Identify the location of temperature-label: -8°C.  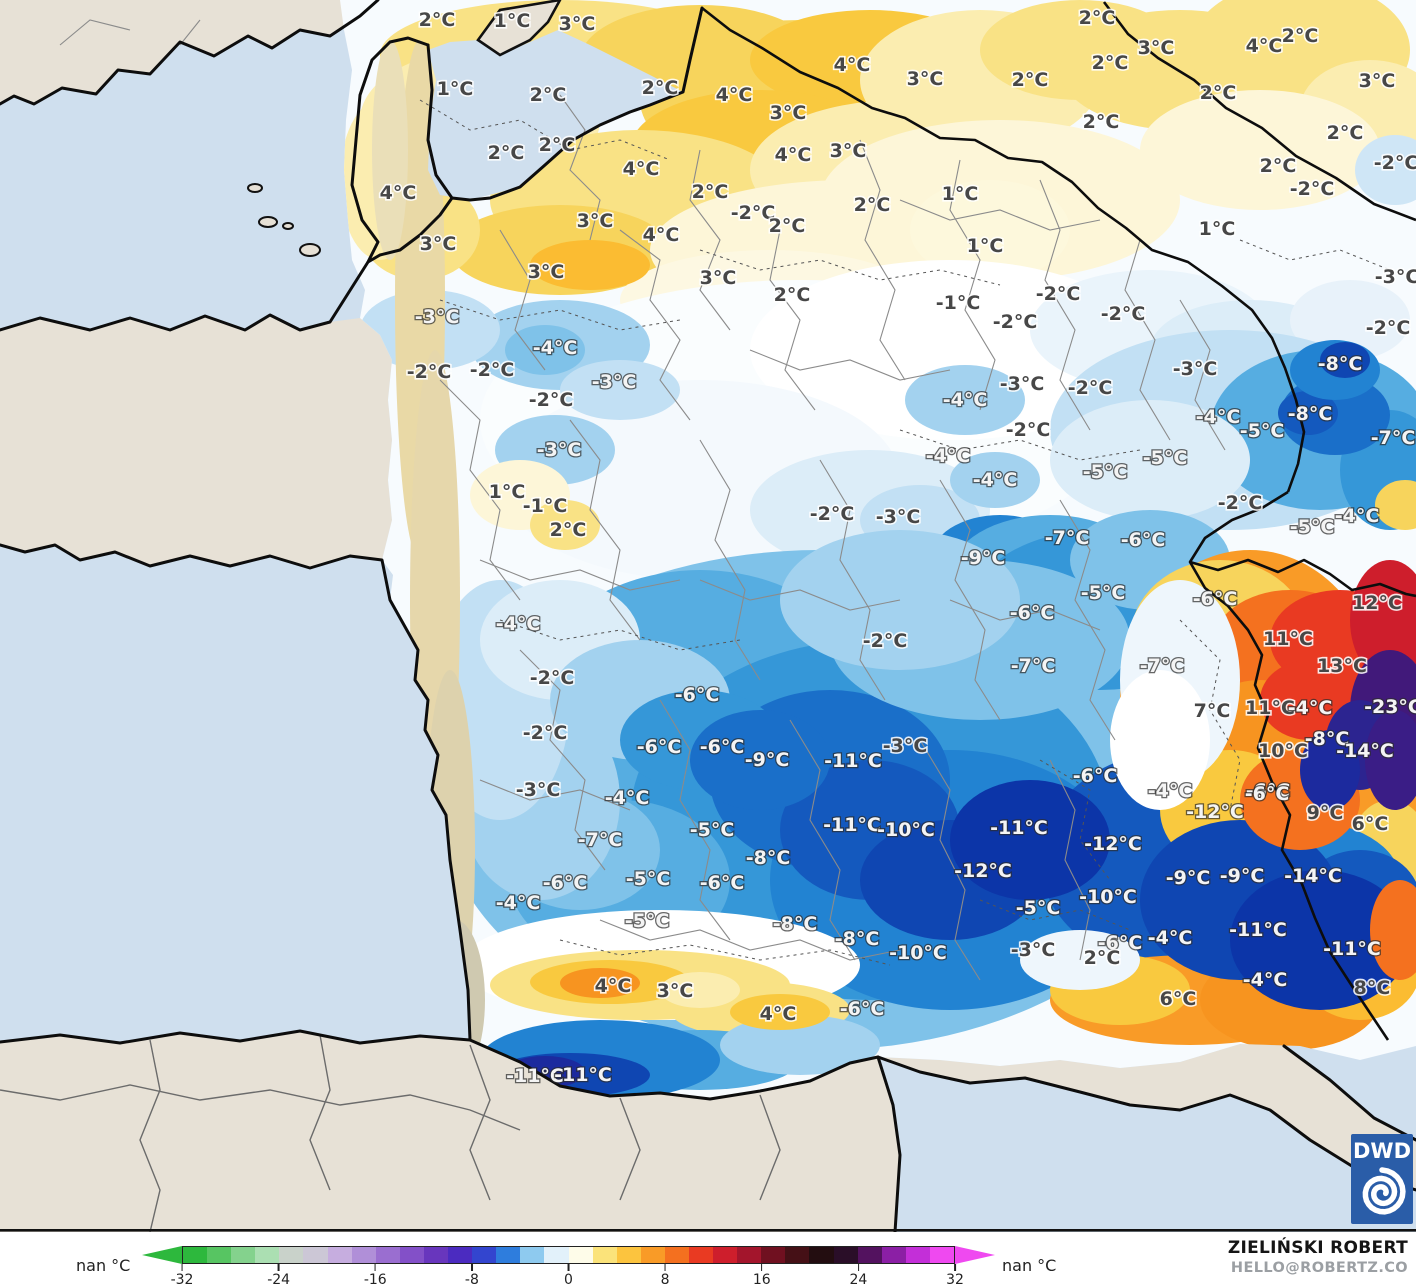
(795, 924).